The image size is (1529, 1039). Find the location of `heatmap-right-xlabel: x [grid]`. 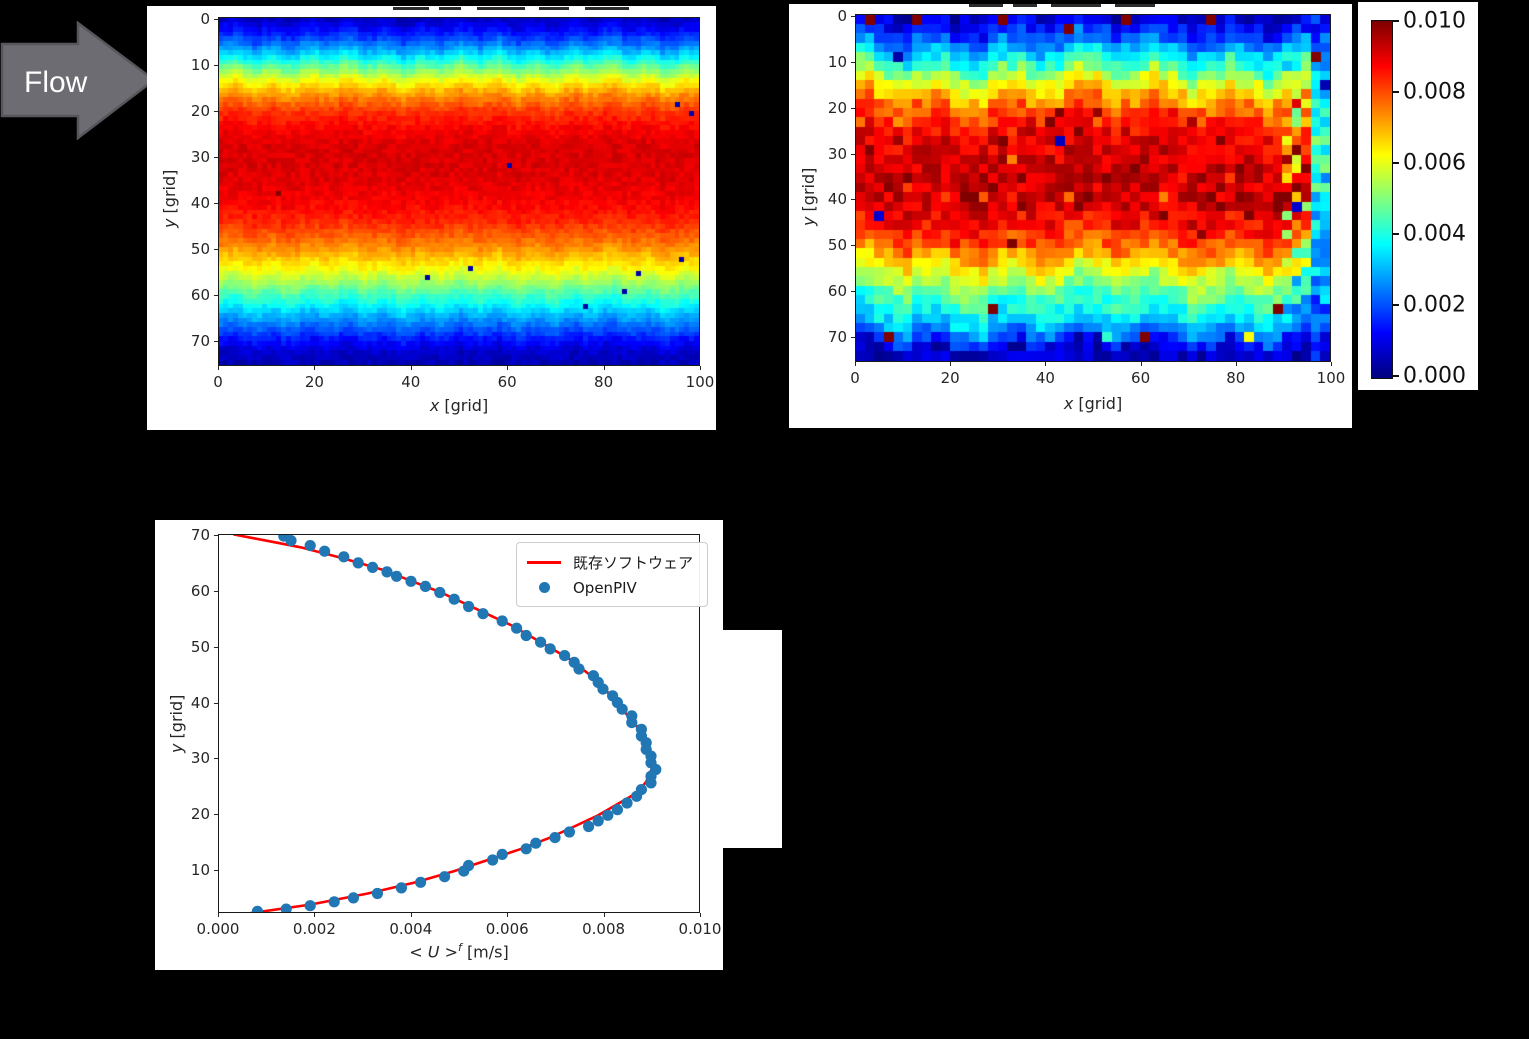

heatmap-right-xlabel: x [grid] is located at coordinates (1093, 403).